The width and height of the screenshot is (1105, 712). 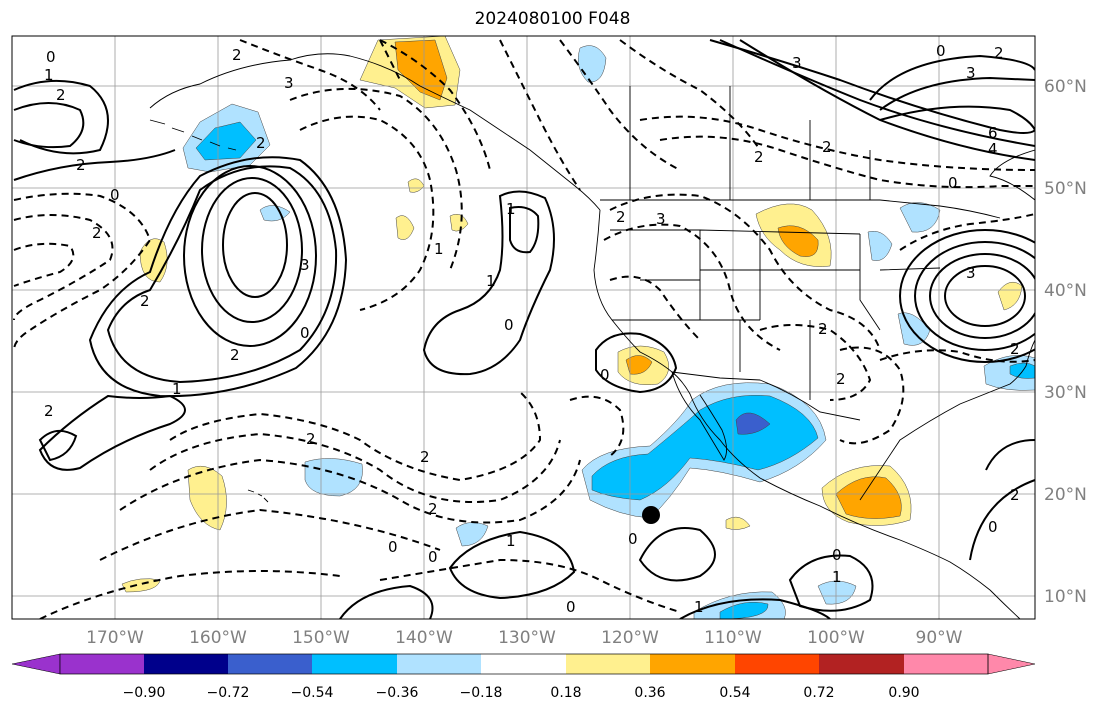 I want to click on lat-label: 30°N, so click(x=1065, y=393).